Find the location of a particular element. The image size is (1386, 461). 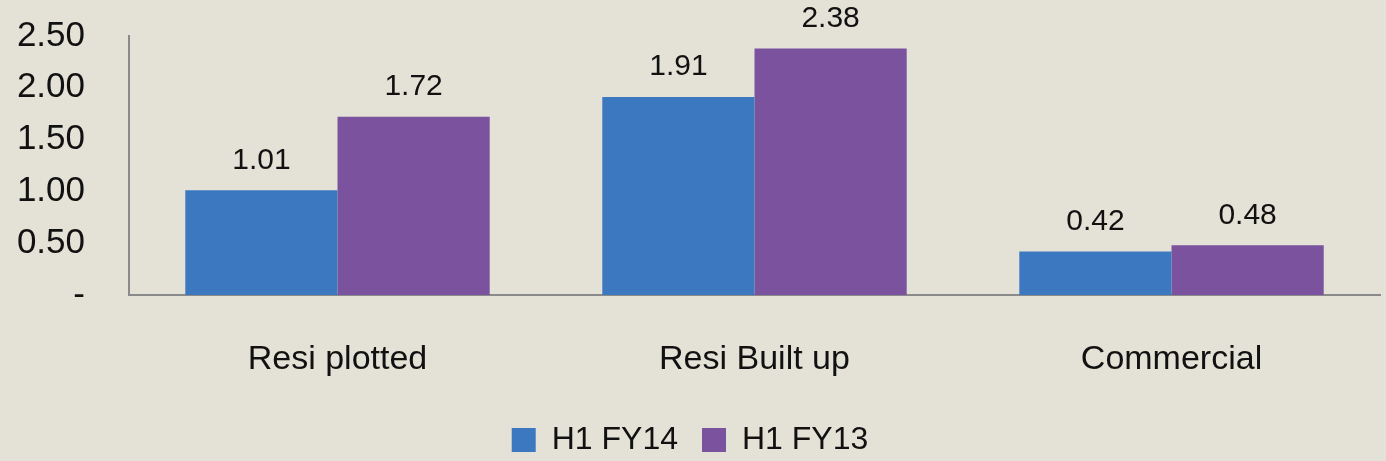

y-tick-label: 1.00 is located at coordinates (50, 189).